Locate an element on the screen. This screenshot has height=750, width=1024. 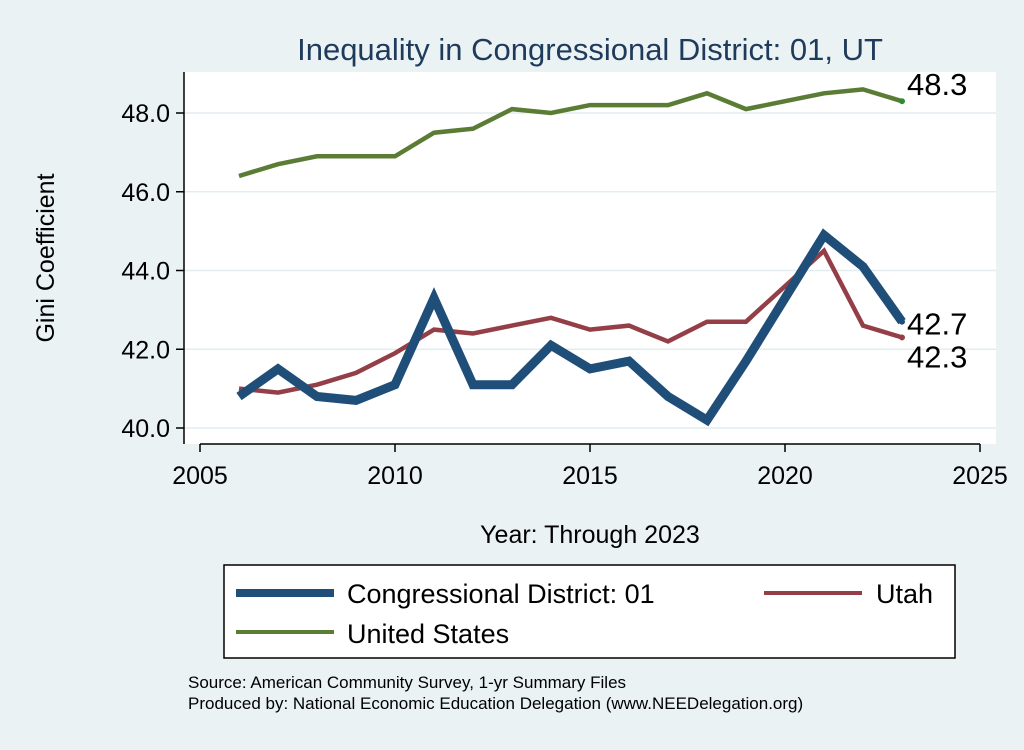
y-axis-label: Gini Coefficient is located at coordinates (46, 257).